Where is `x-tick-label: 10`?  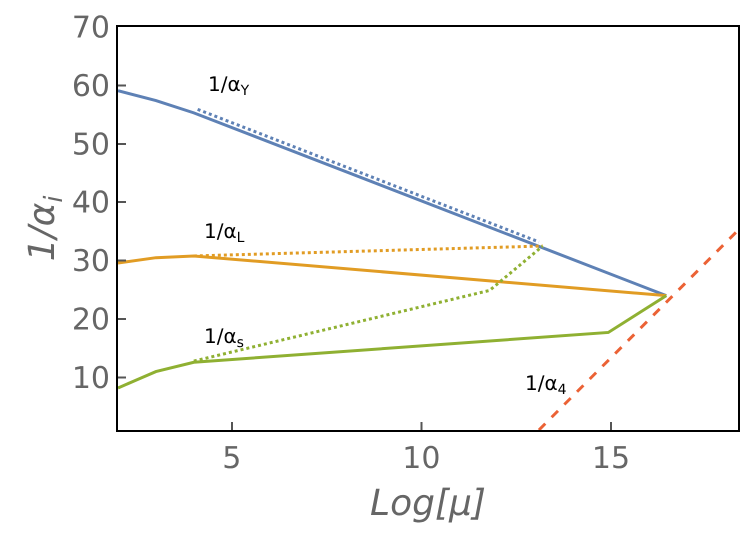 x-tick-label: 10 is located at coordinates (421, 458).